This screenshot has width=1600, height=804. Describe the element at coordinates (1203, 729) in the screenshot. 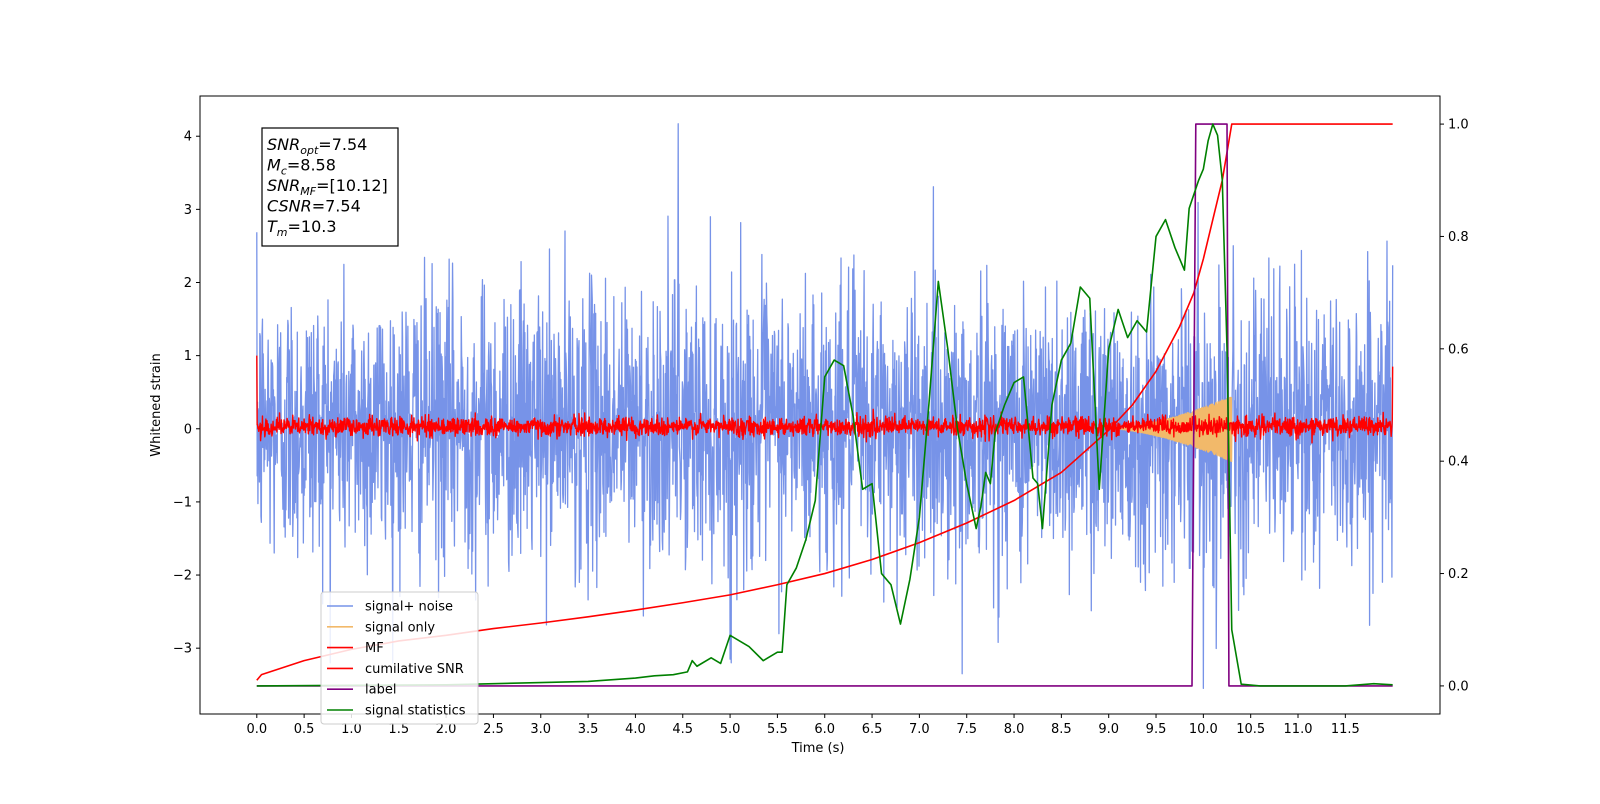

I see `x-tick-label: 10.0` at that location.